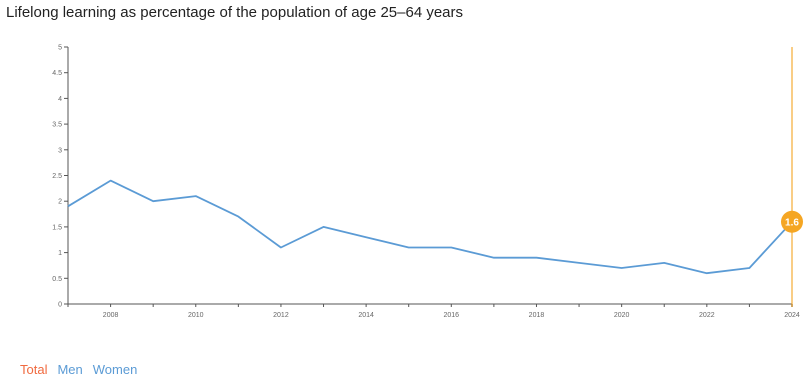  Describe the element at coordinates (57, 227) in the screenshot. I see `y-tick-label: 1.5` at that location.